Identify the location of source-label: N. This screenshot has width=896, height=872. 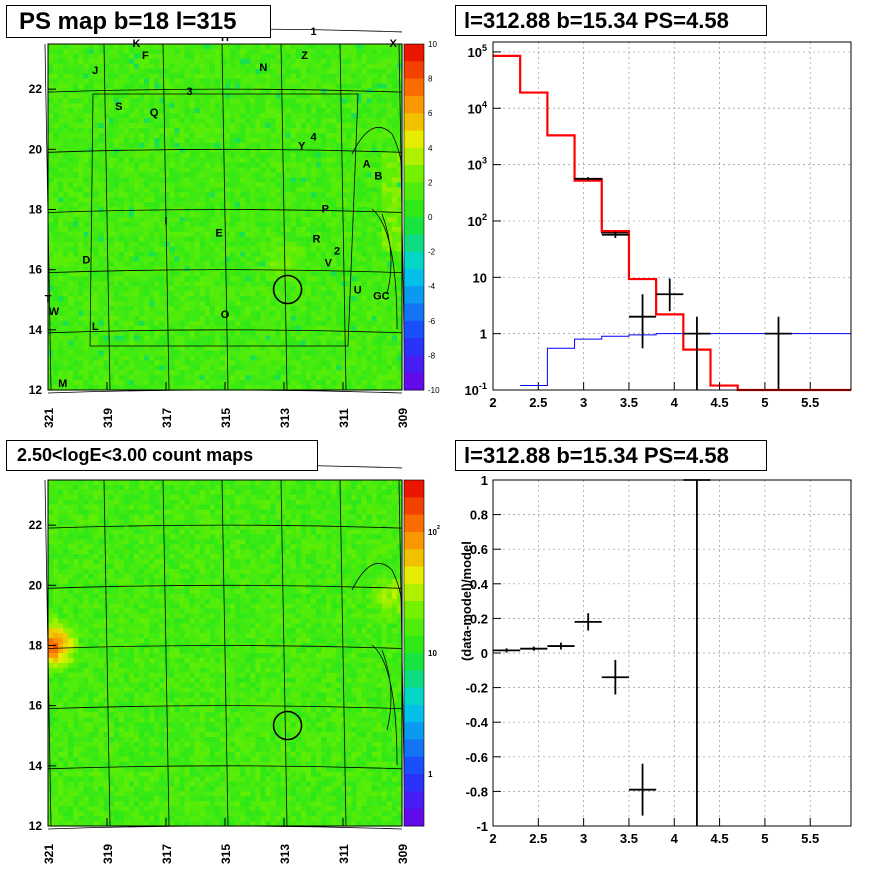
(263, 68).